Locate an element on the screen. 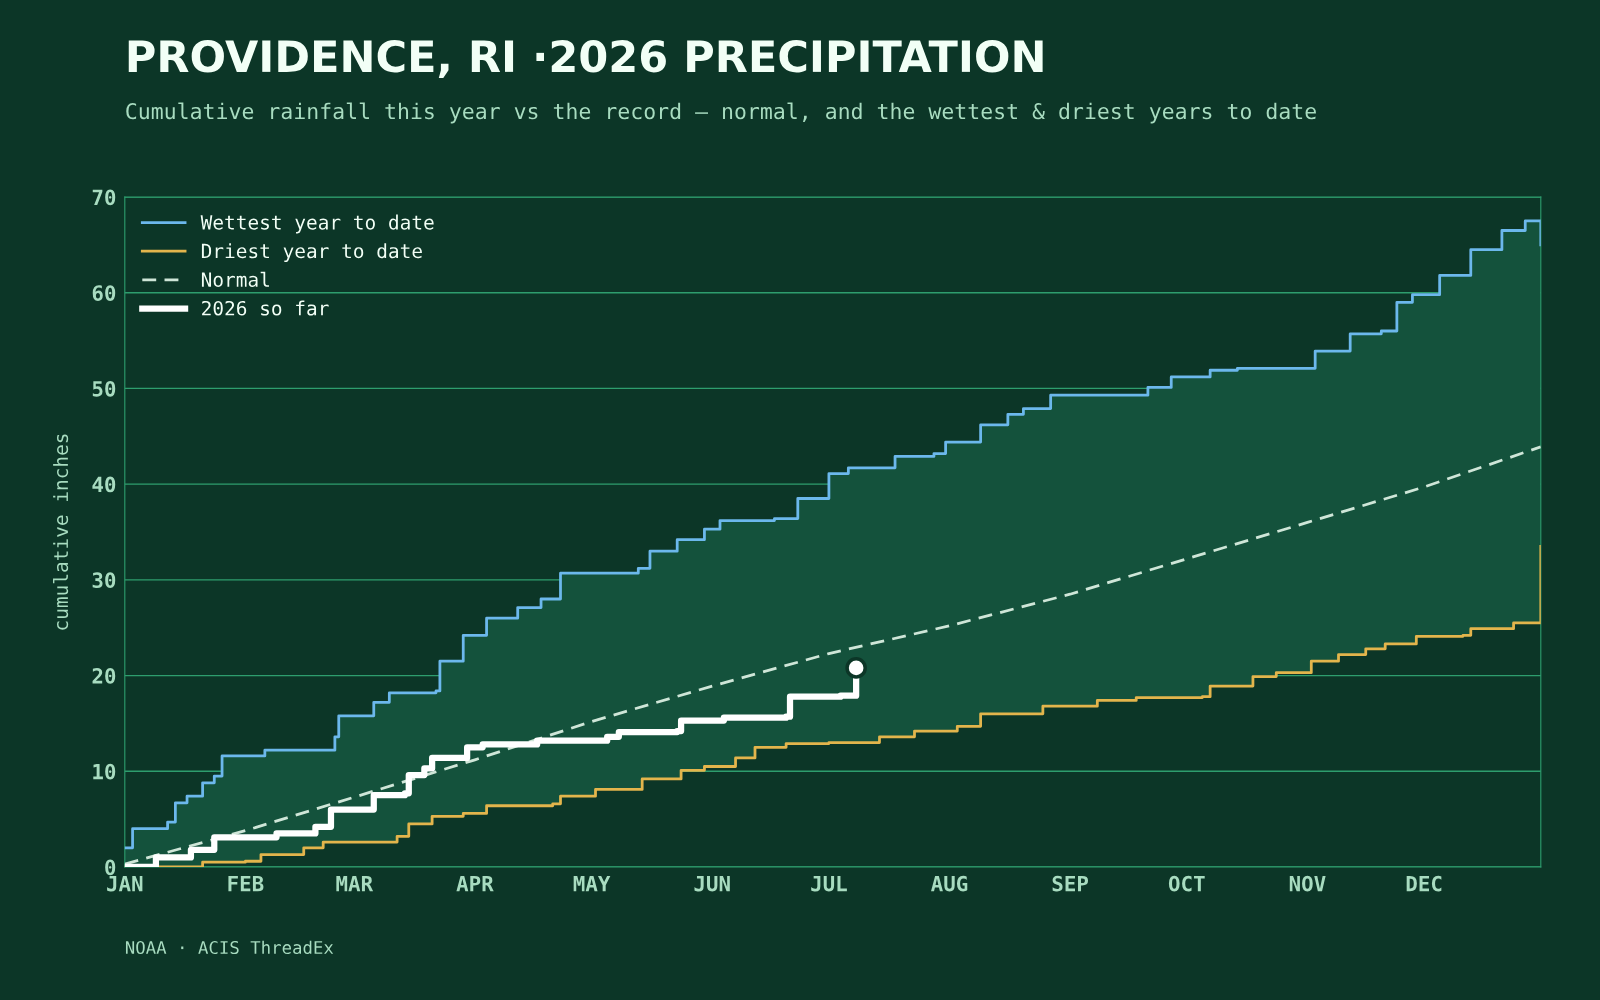 The height and width of the screenshot is (1000, 1600). y-tick-label: 60 is located at coordinates (104, 293).